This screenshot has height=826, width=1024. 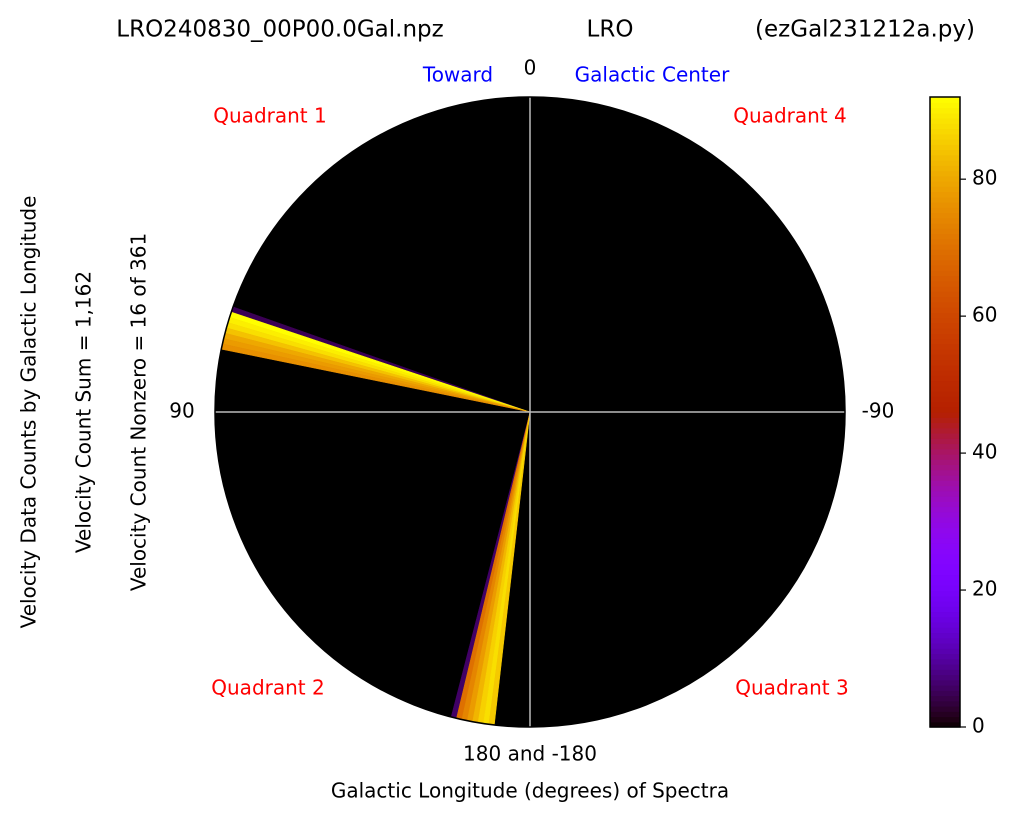 I want to click on colorbar-tick-label: 60, so click(x=984, y=315).